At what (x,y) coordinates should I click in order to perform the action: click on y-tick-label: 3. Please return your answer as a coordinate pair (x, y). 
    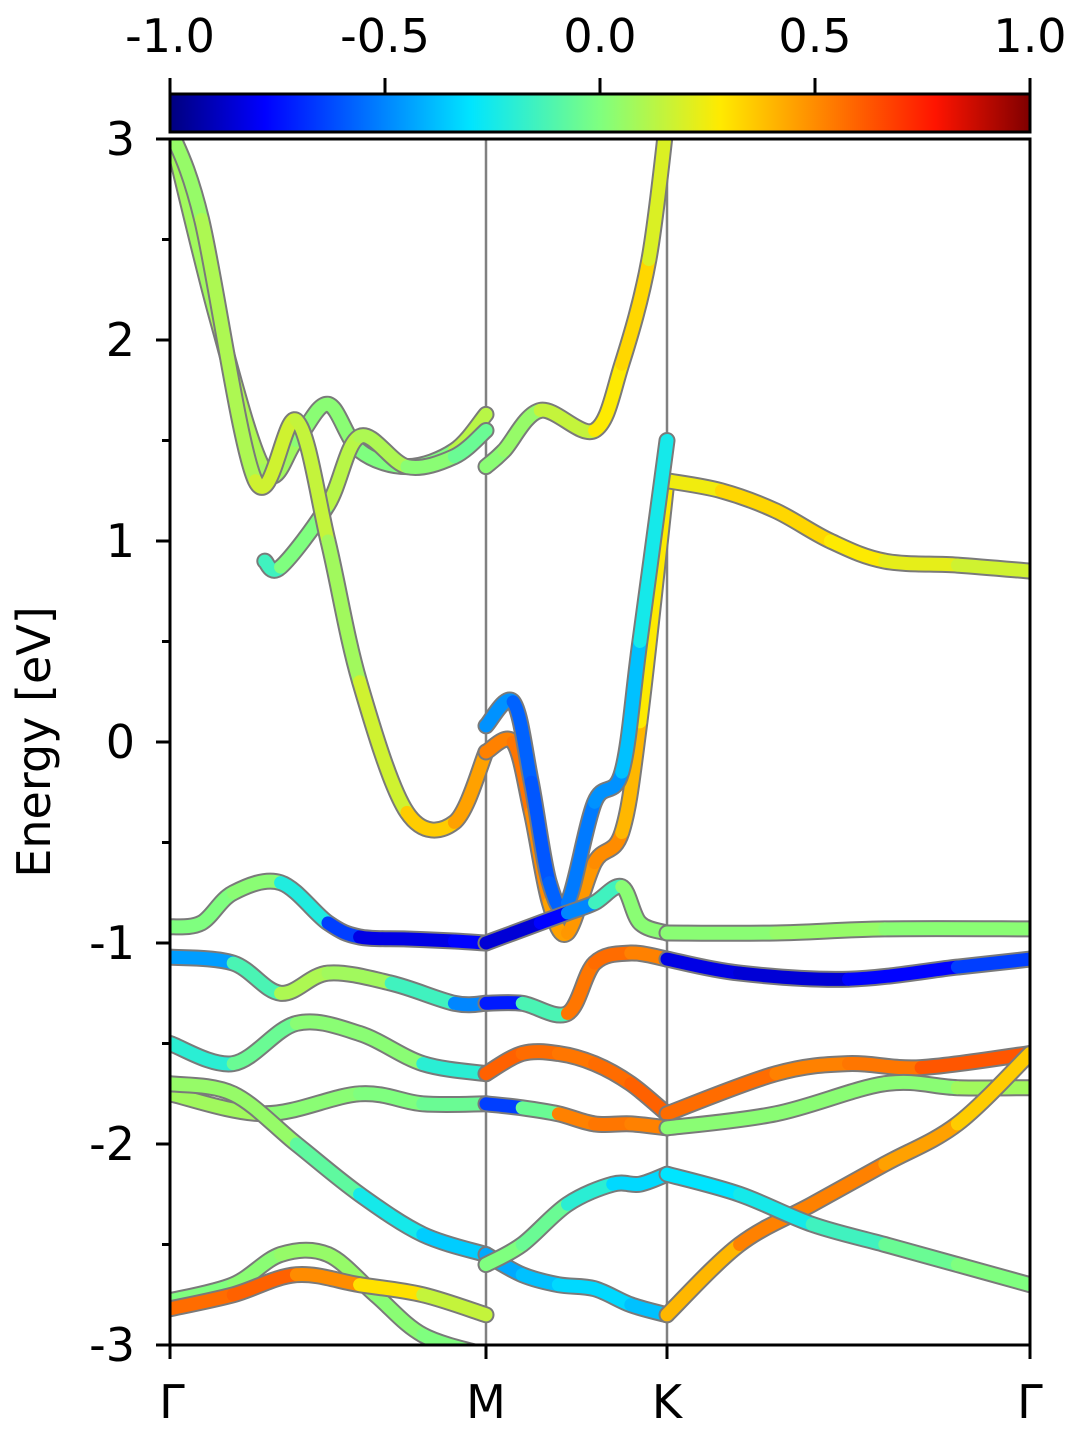
    Looking at the image, I should click on (120, 139).